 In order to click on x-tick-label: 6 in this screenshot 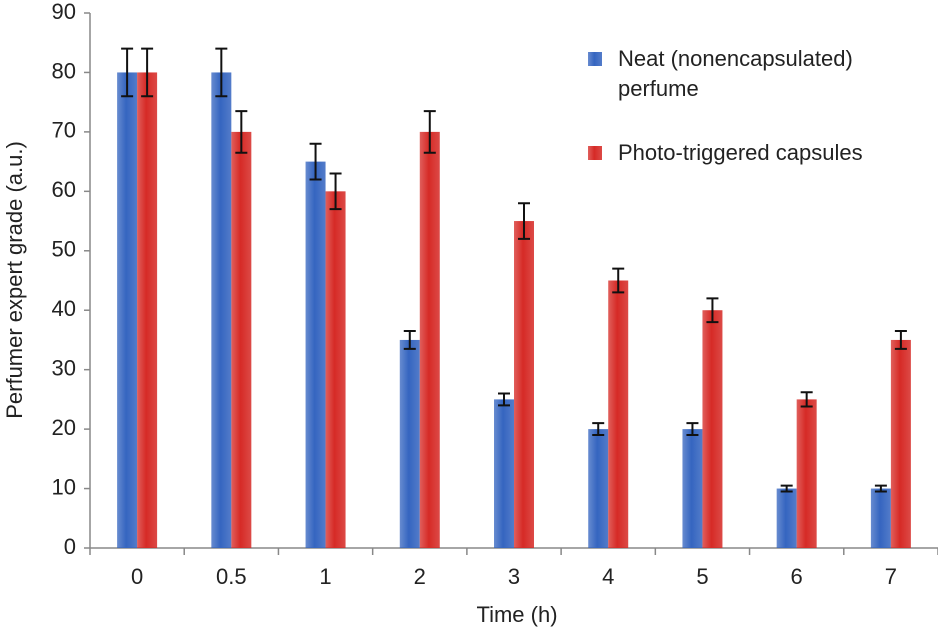, I will do `click(797, 576)`.